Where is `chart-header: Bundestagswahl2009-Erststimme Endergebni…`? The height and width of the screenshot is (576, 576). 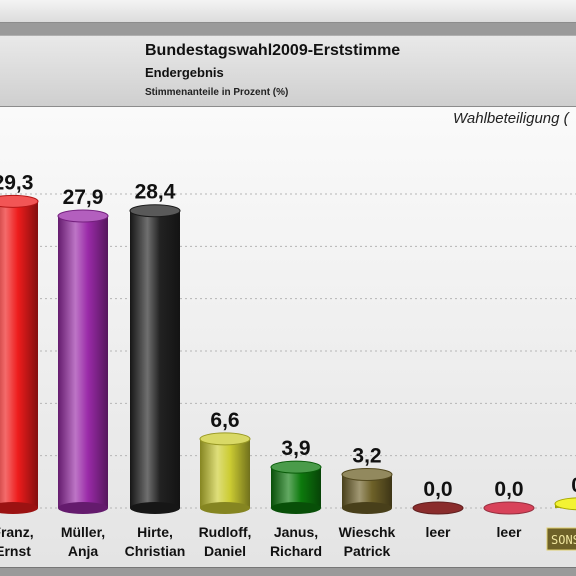
chart-header: Bundestagswahl2009-Erststimme Endergebni… is located at coordinates (288, 71).